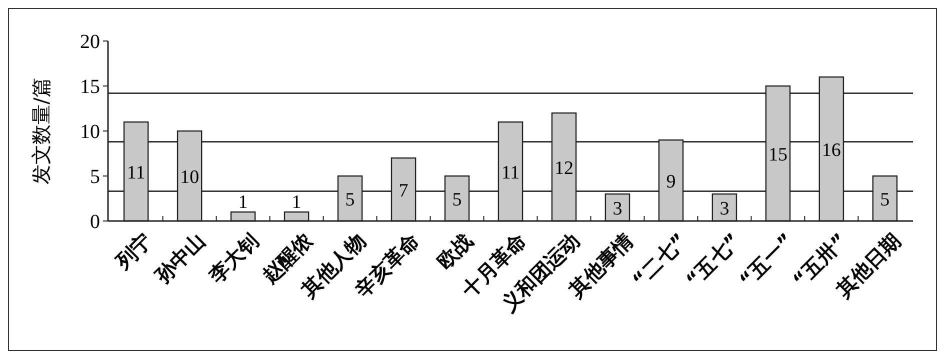 The height and width of the screenshot is (359, 945). I want to click on data-label: 10, so click(190, 177).